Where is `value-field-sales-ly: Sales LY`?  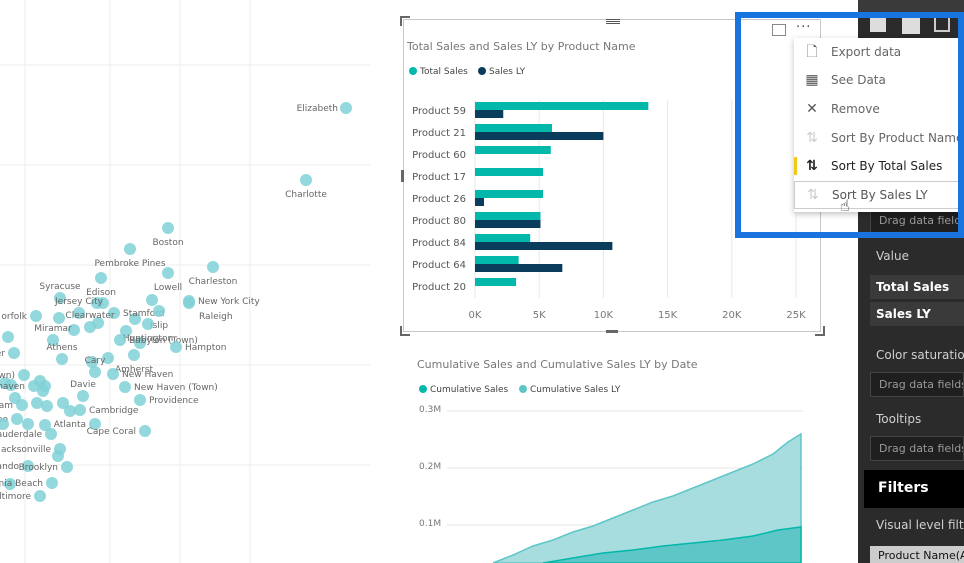 value-field-sales-ly: Sales LY is located at coordinates (917, 314).